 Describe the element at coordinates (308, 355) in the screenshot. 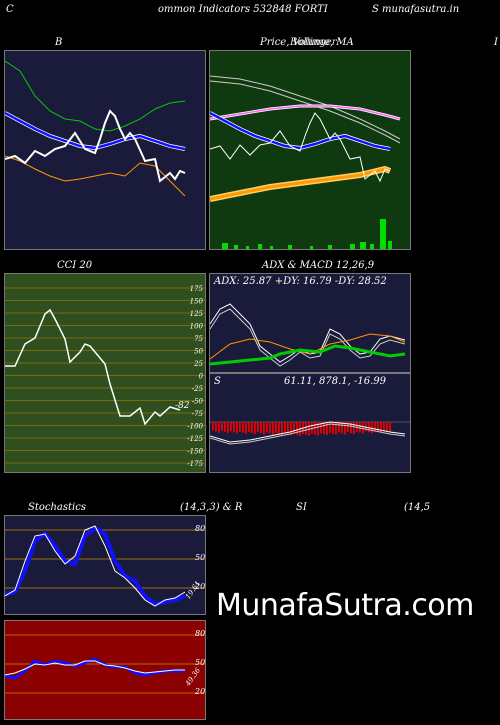

I see `adx-green-line` at that location.